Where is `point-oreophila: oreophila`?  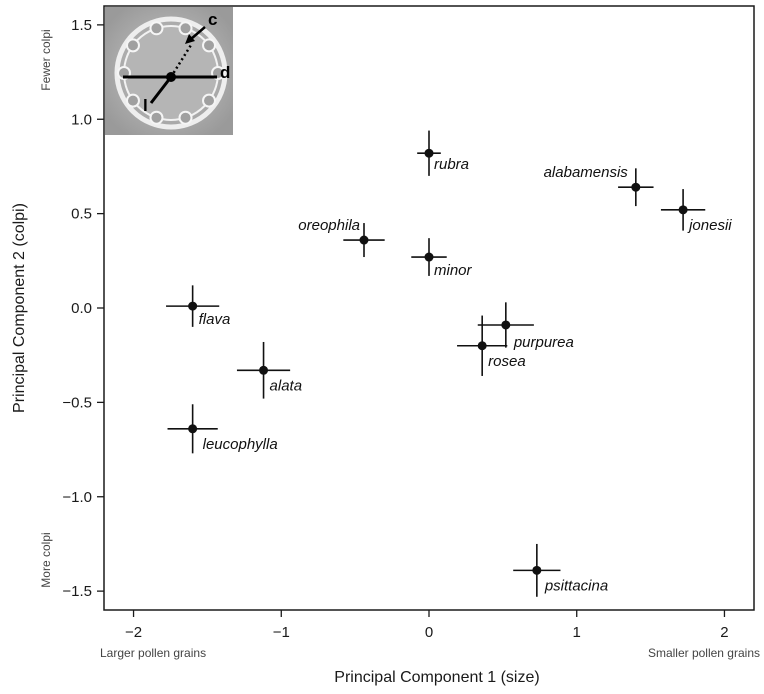 point-oreophila: oreophila is located at coordinates (341, 237).